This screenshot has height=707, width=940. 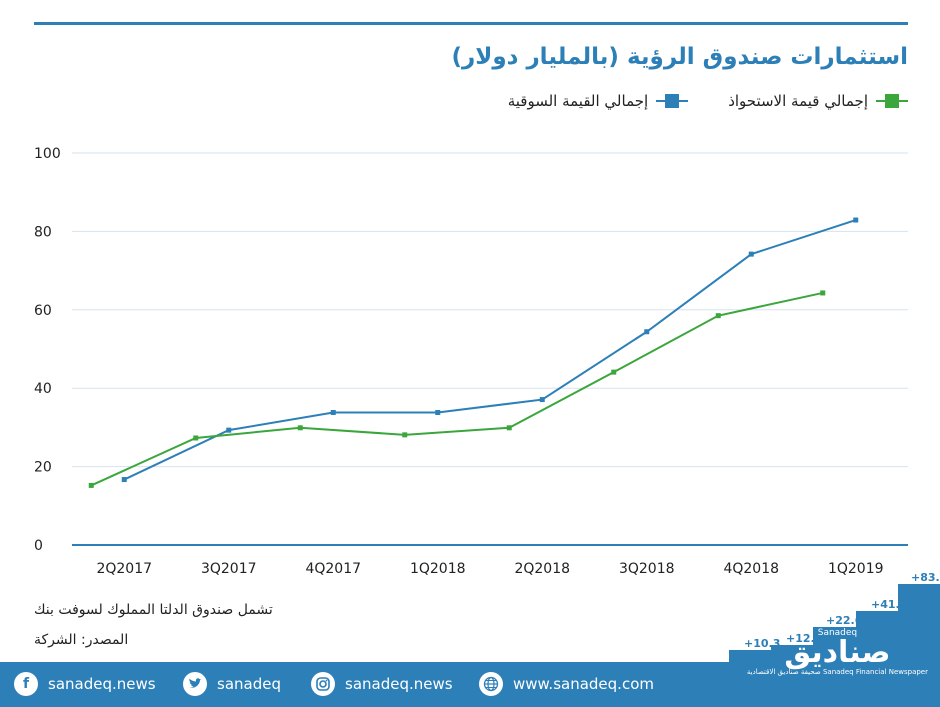 What do you see at coordinates (679, 57) in the screenshot?
I see `chart-title: استثمارات صندوق الرؤية (بالمليار دولار)` at bounding box center [679, 57].